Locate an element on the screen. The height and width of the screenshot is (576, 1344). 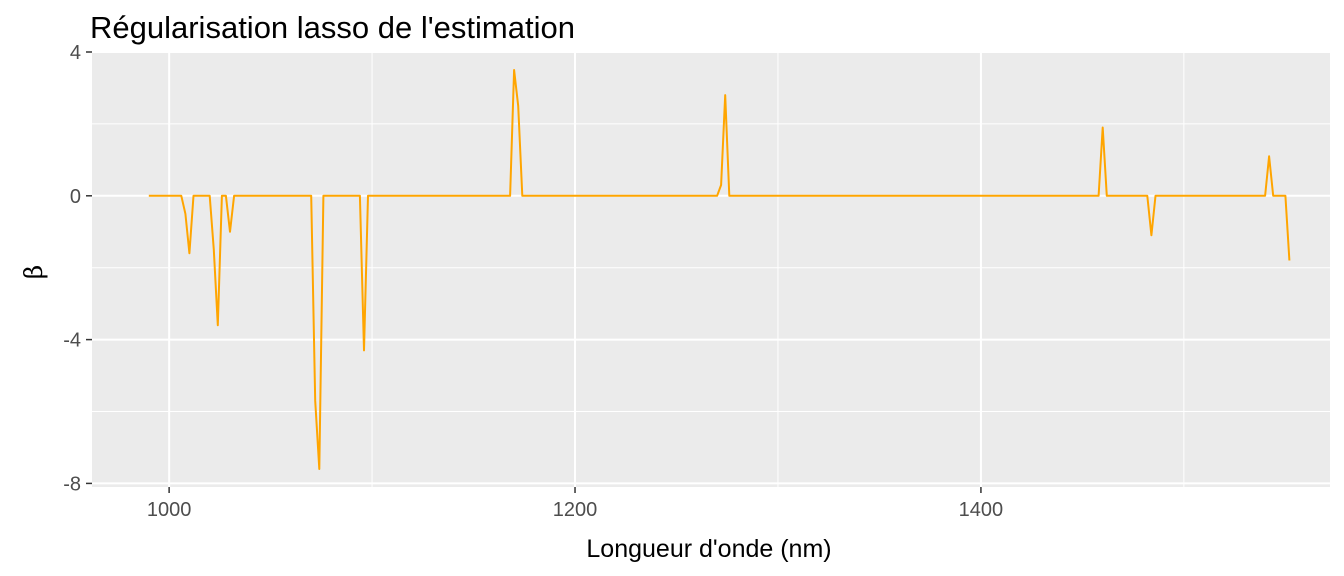
y-axis: 4 0 -4 -8 is located at coordinates (77, 268).